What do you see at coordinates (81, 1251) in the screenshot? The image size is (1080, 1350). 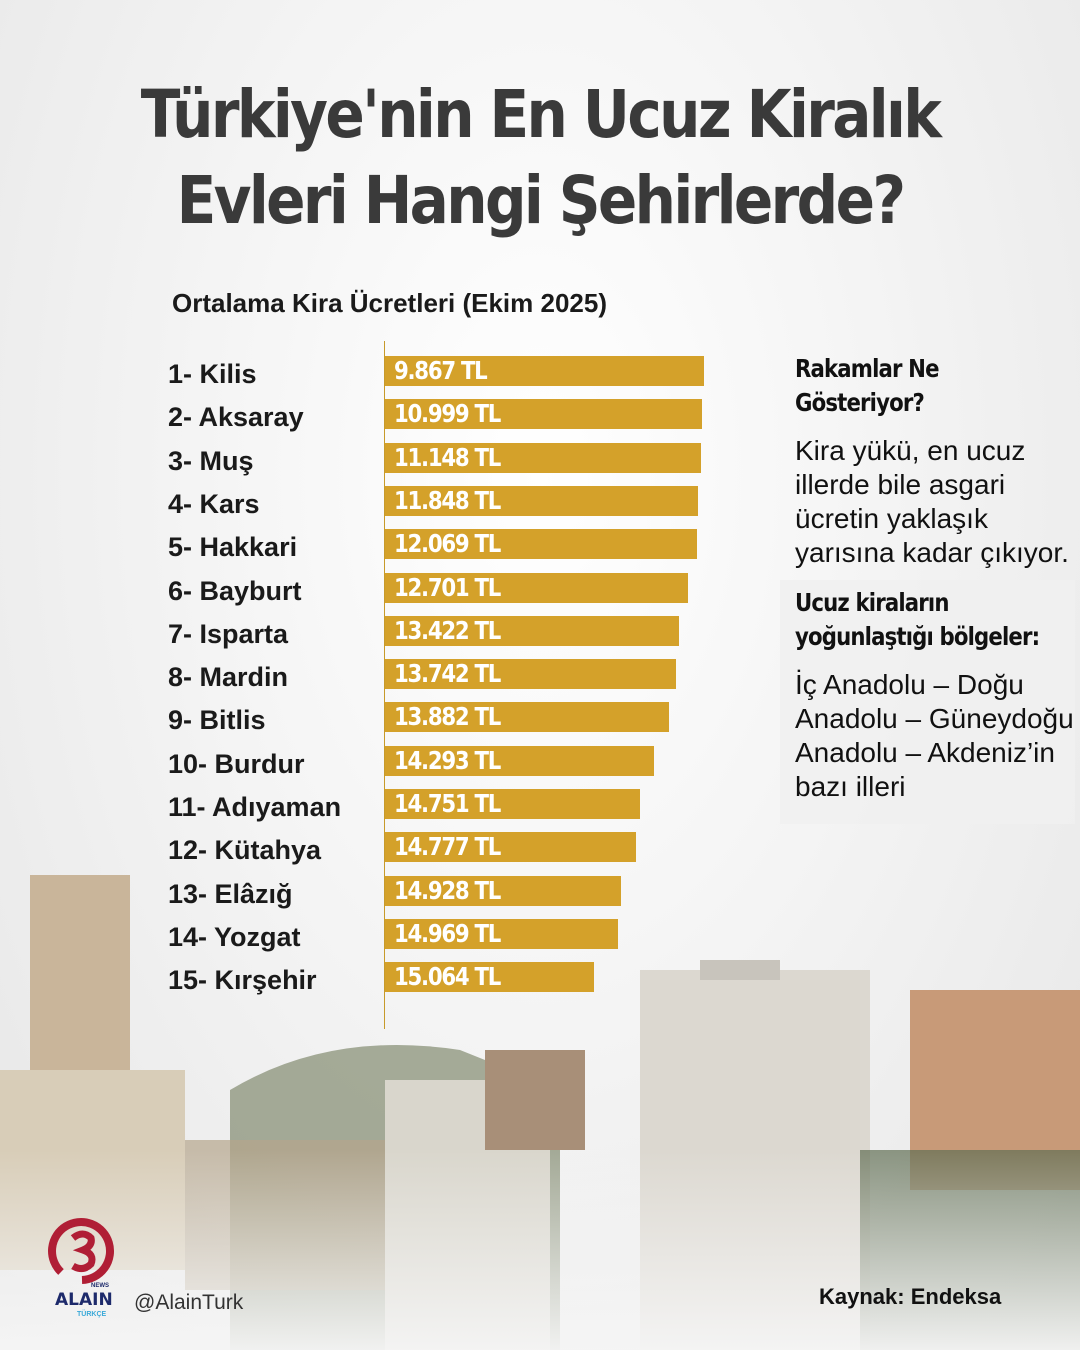 I see `alain-logo-icon` at bounding box center [81, 1251].